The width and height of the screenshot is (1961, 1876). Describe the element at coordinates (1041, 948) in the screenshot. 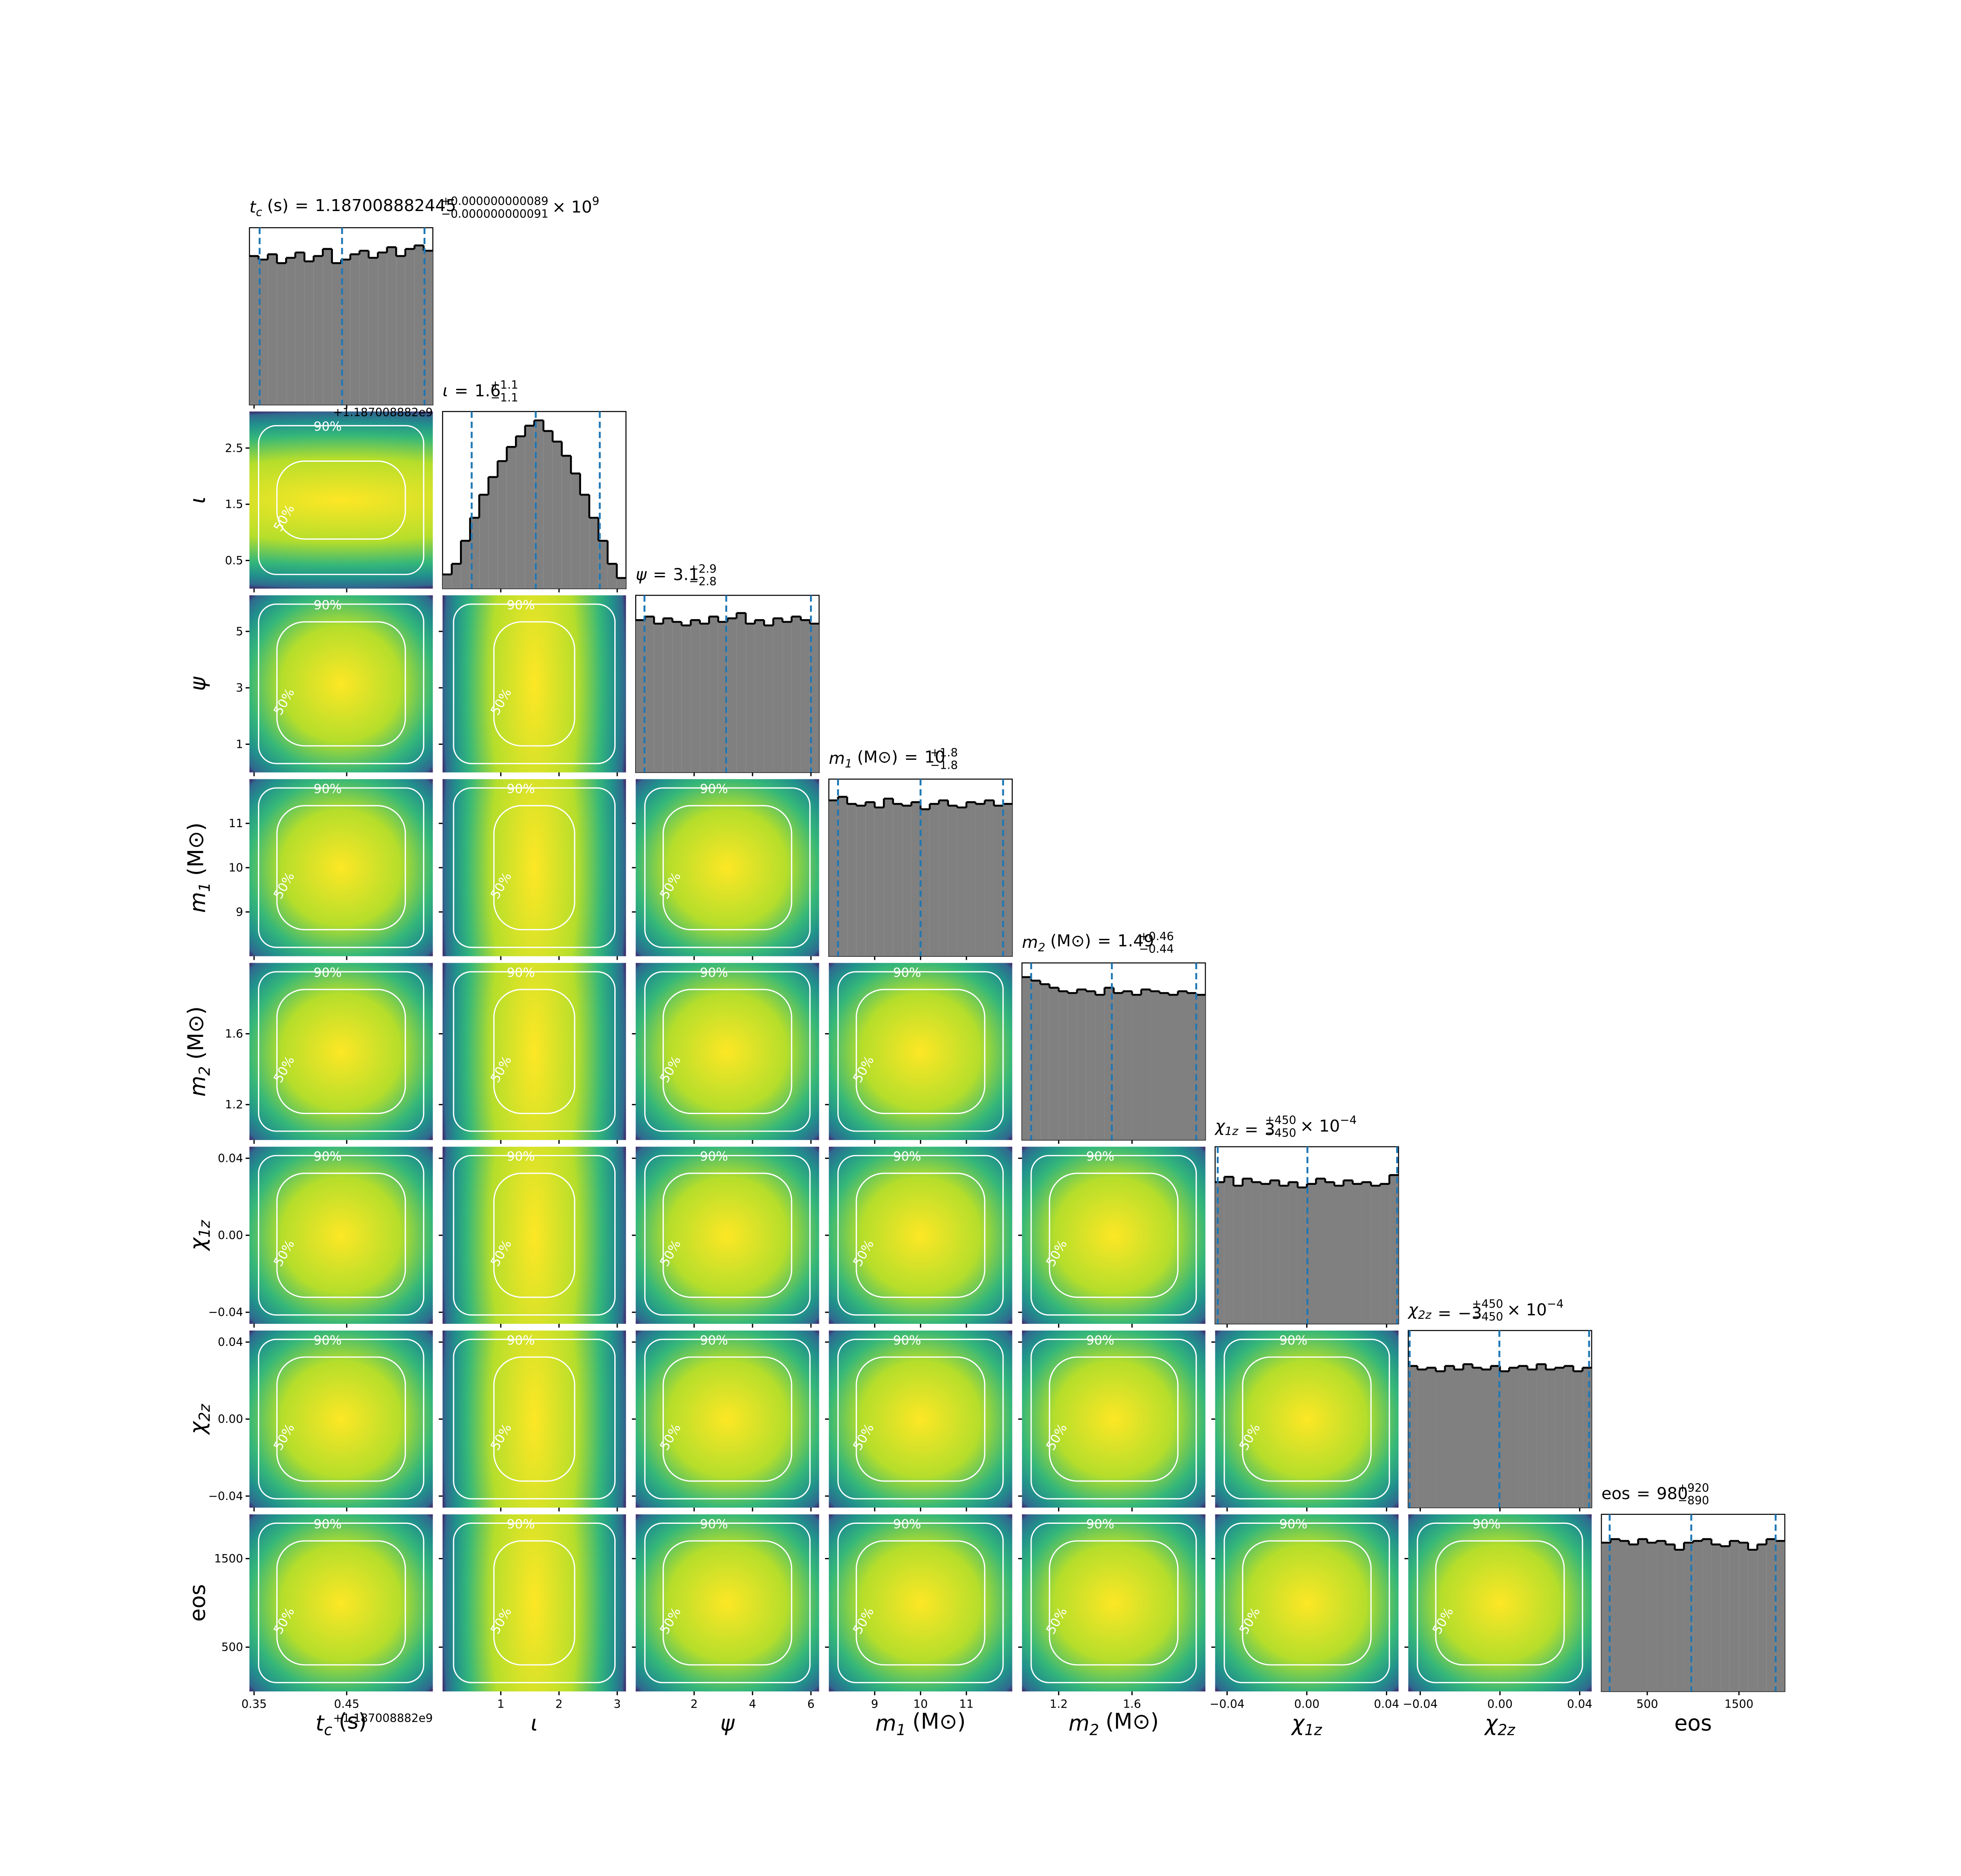

I see `label-subscript: 2` at that location.